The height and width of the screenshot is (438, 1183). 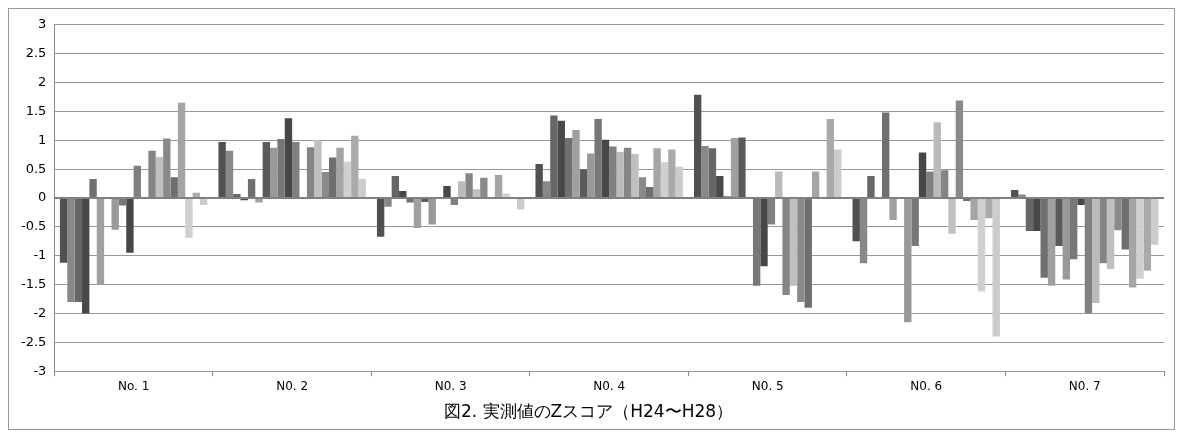 I want to click on x-tick-label: N0. 4, so click(x=609, y=385).